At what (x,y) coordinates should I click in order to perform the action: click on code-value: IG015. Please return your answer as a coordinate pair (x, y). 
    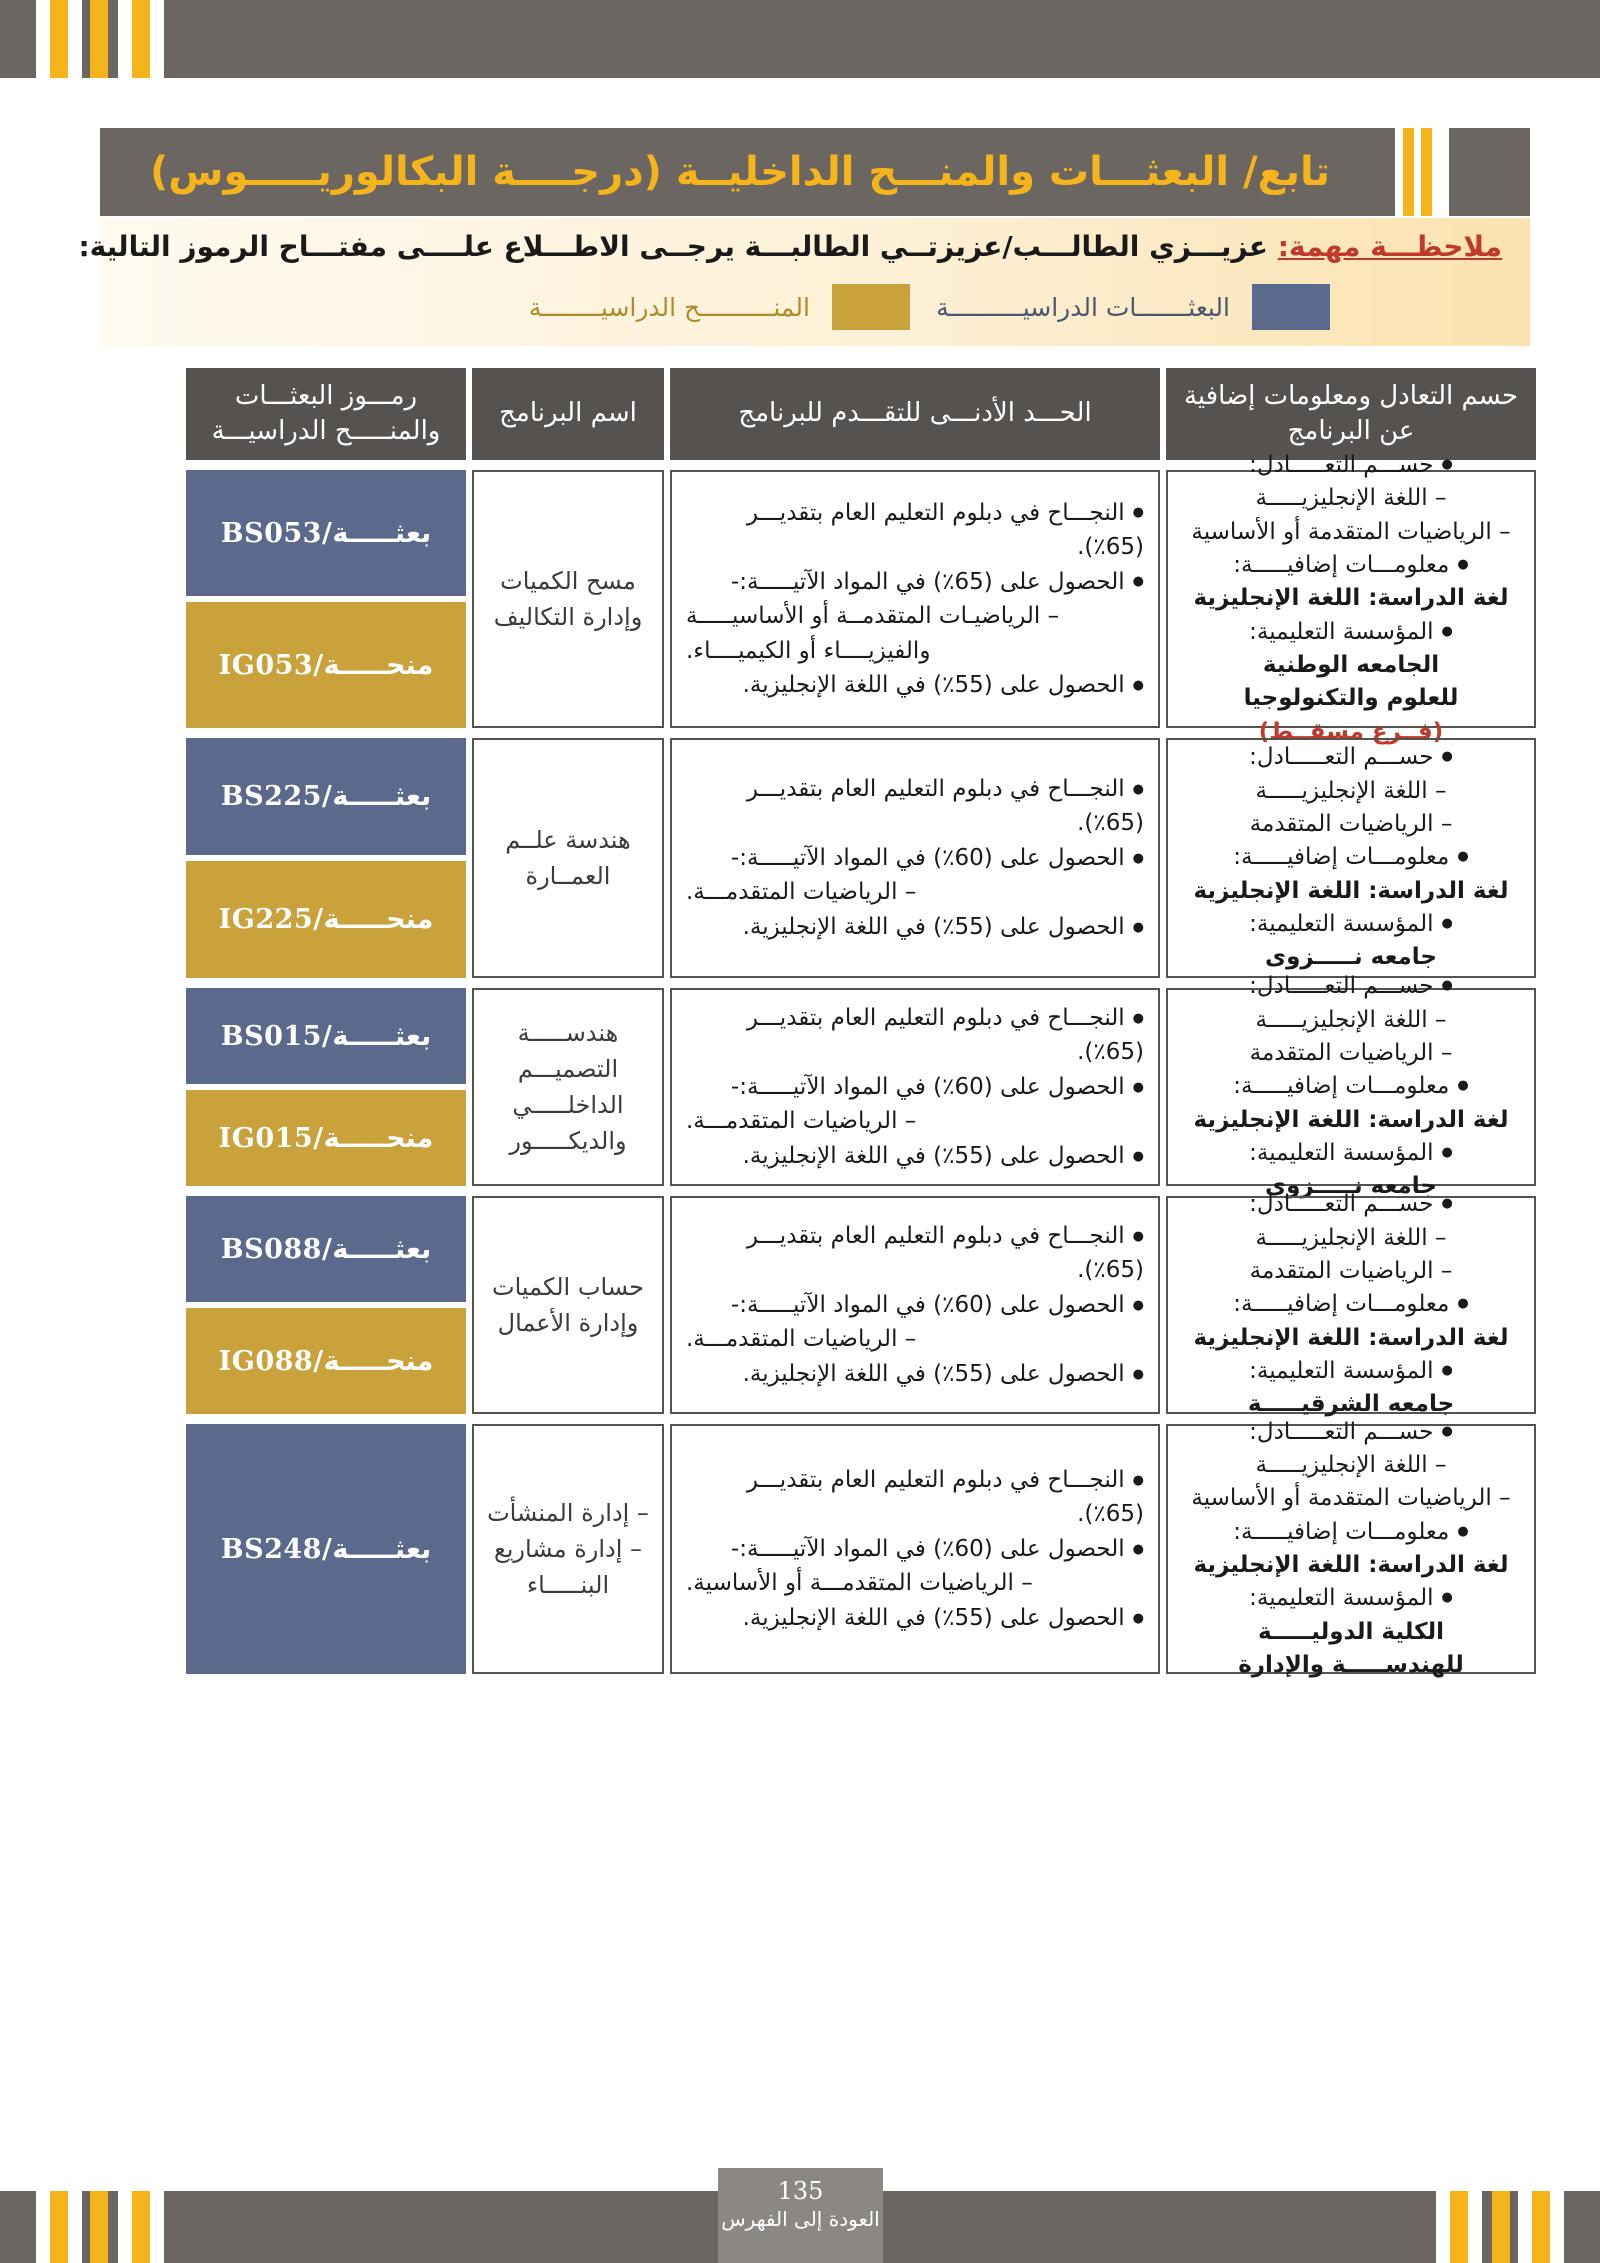
    Looking at the image, I should click on (266, 1138).